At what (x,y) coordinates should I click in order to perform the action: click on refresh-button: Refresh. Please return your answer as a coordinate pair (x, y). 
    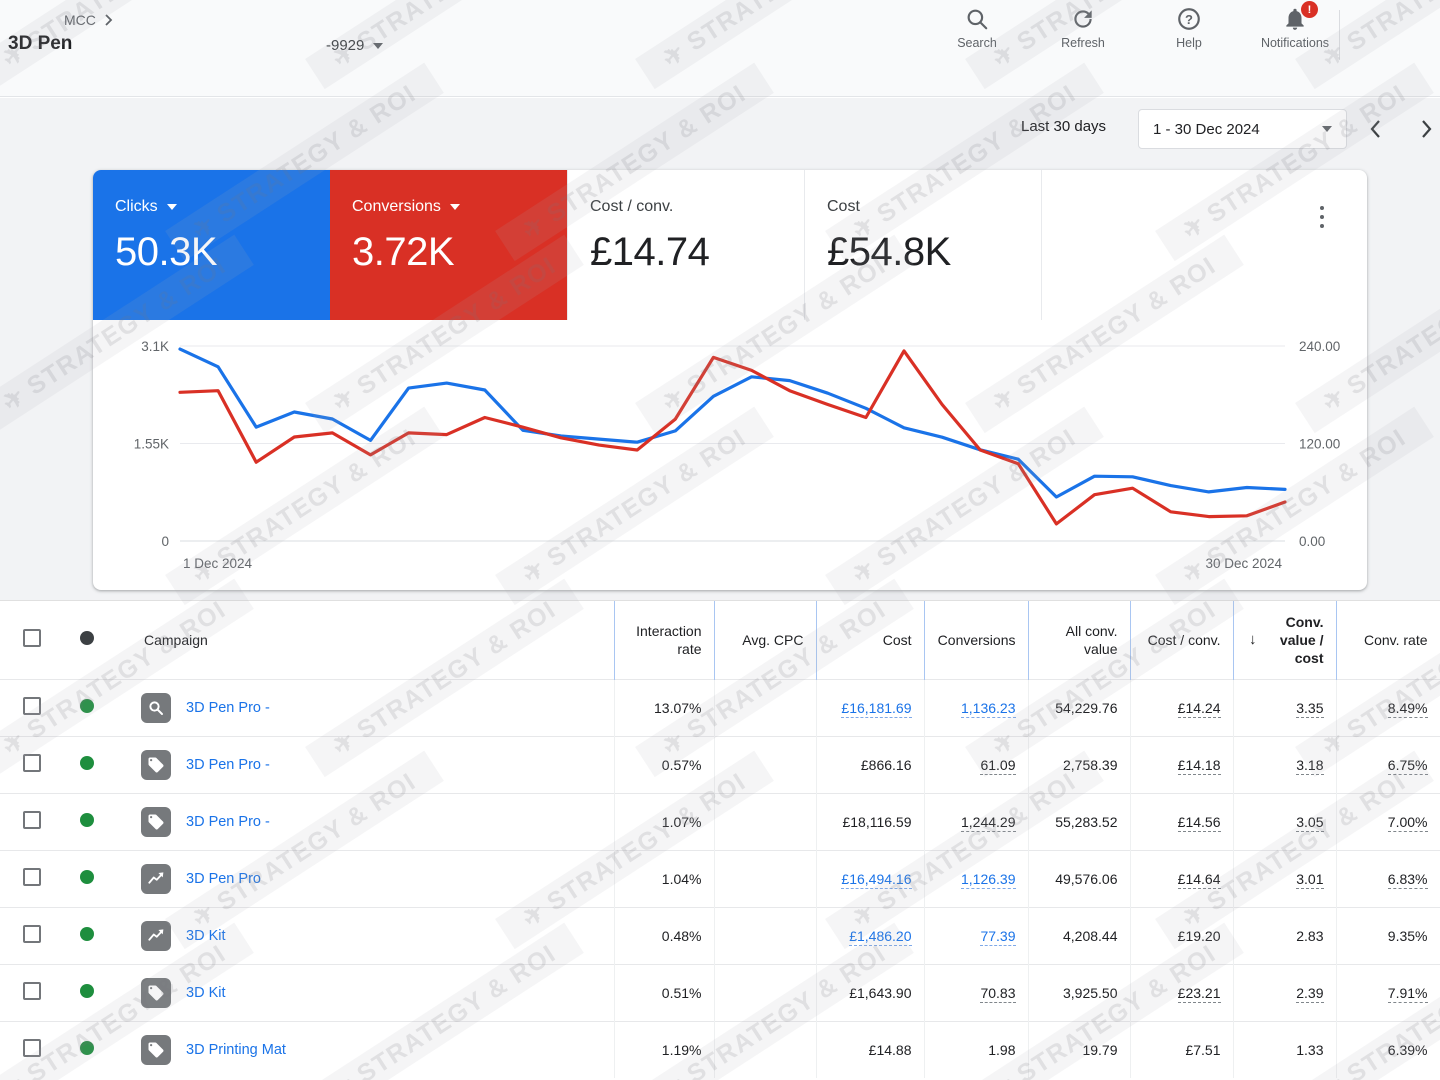
    Looking at the image, I should click on (1083, 28).